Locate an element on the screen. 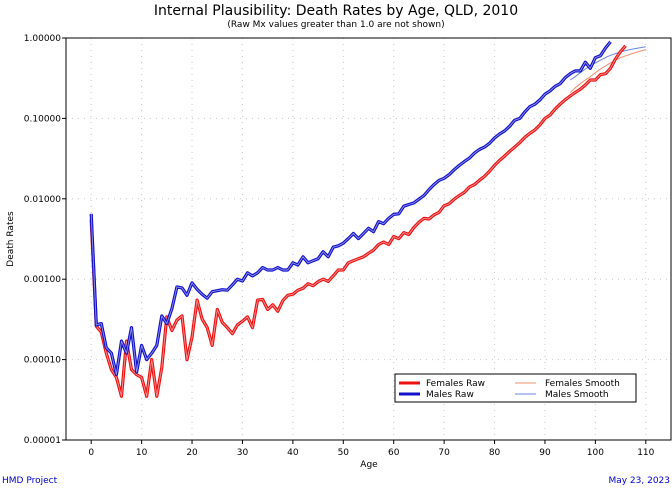 Image resolution: width=672 pixels, height=488 pixels. x-axis: 0 10 20 30 40 50 60 70 80 90 100 110 is located at coordinates (371, 449).